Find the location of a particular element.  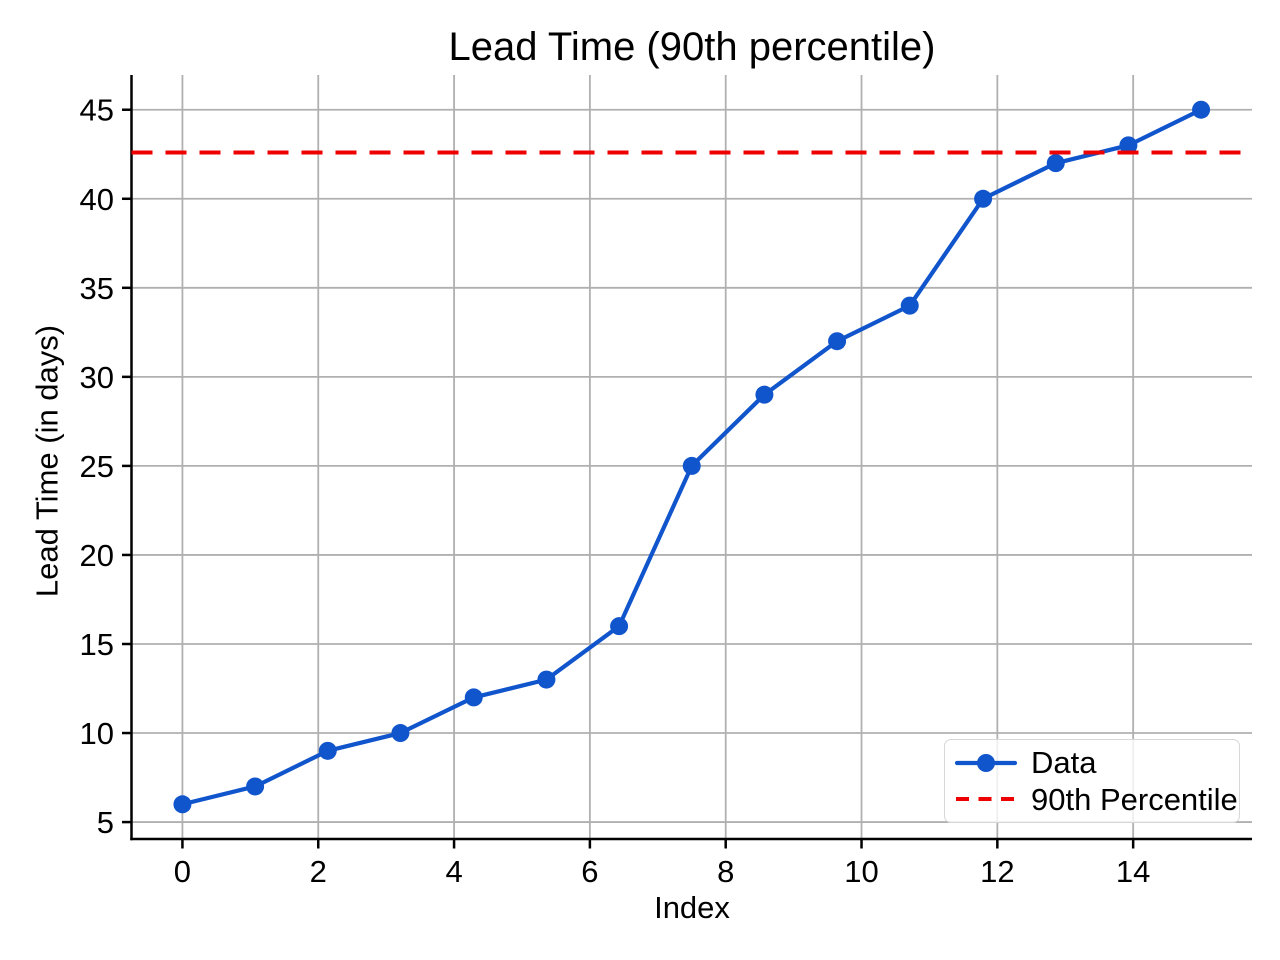

data-line-legend-icon is located at coordinates (986, 763).